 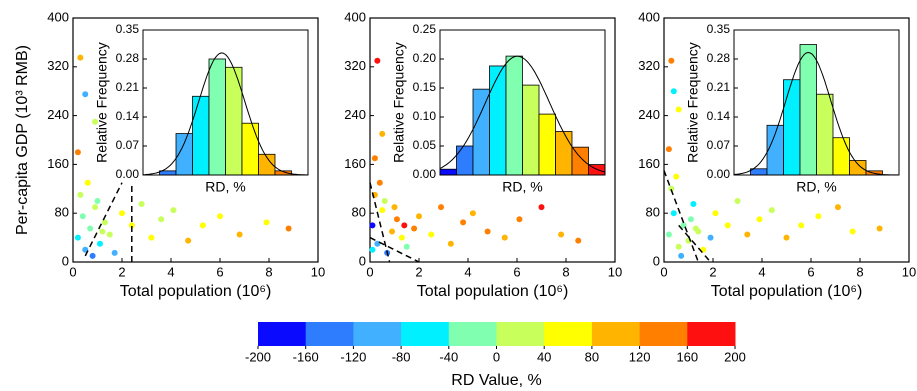 I want to click on y-axis-label: Per-capita GDP (10³ RMB), so click(x=22, y=140).